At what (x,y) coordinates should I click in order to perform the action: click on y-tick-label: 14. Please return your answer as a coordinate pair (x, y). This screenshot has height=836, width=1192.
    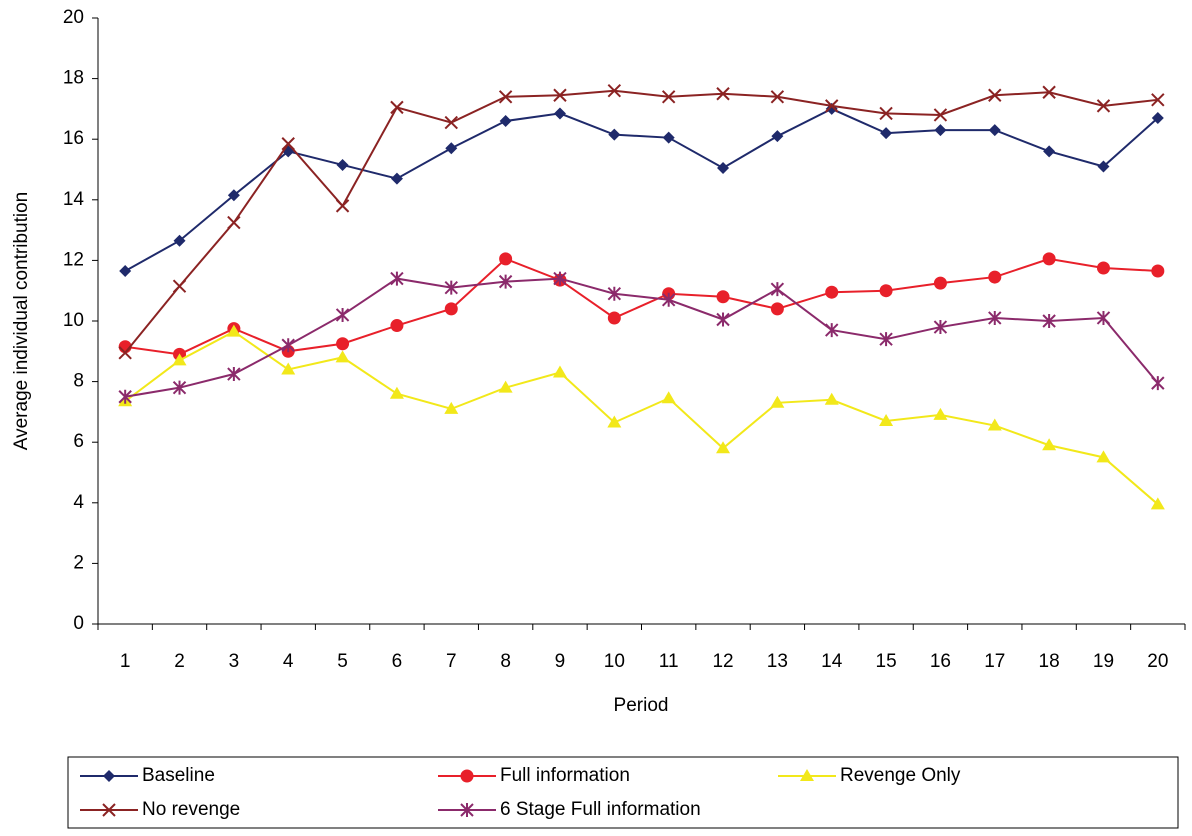
    Looking at the image, I should click on (74, 199).